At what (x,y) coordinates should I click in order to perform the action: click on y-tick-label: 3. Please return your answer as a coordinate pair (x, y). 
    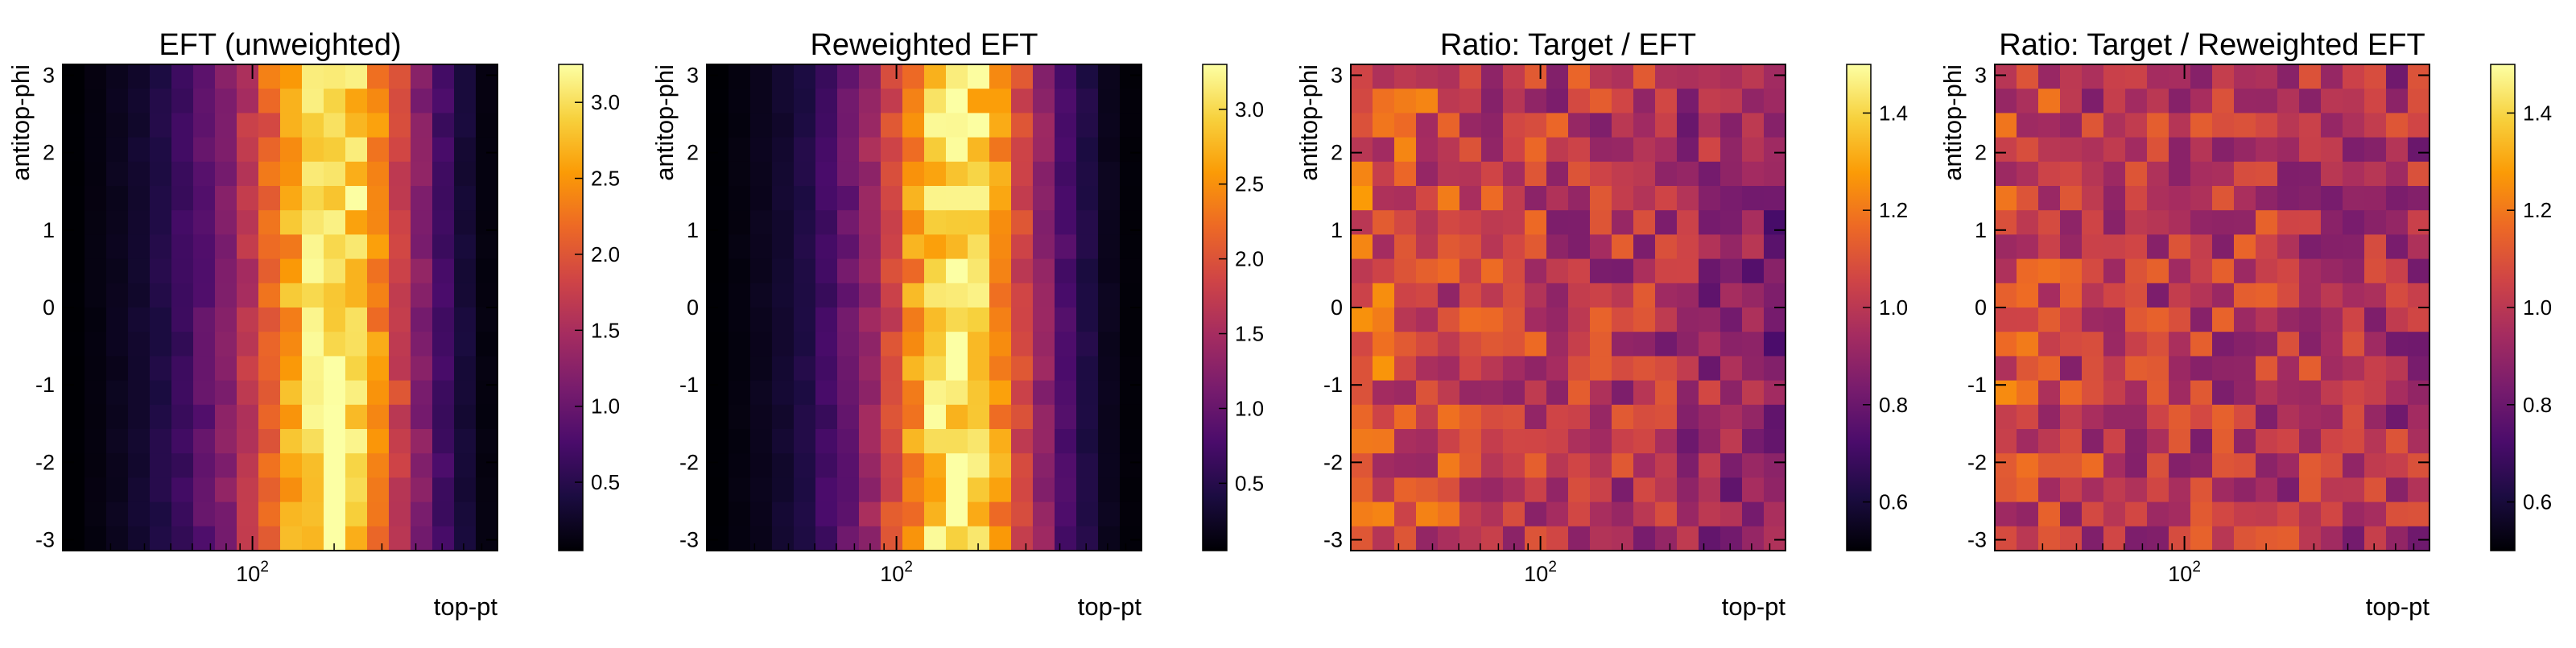
    Looking at the image, I should click on (49, 75).